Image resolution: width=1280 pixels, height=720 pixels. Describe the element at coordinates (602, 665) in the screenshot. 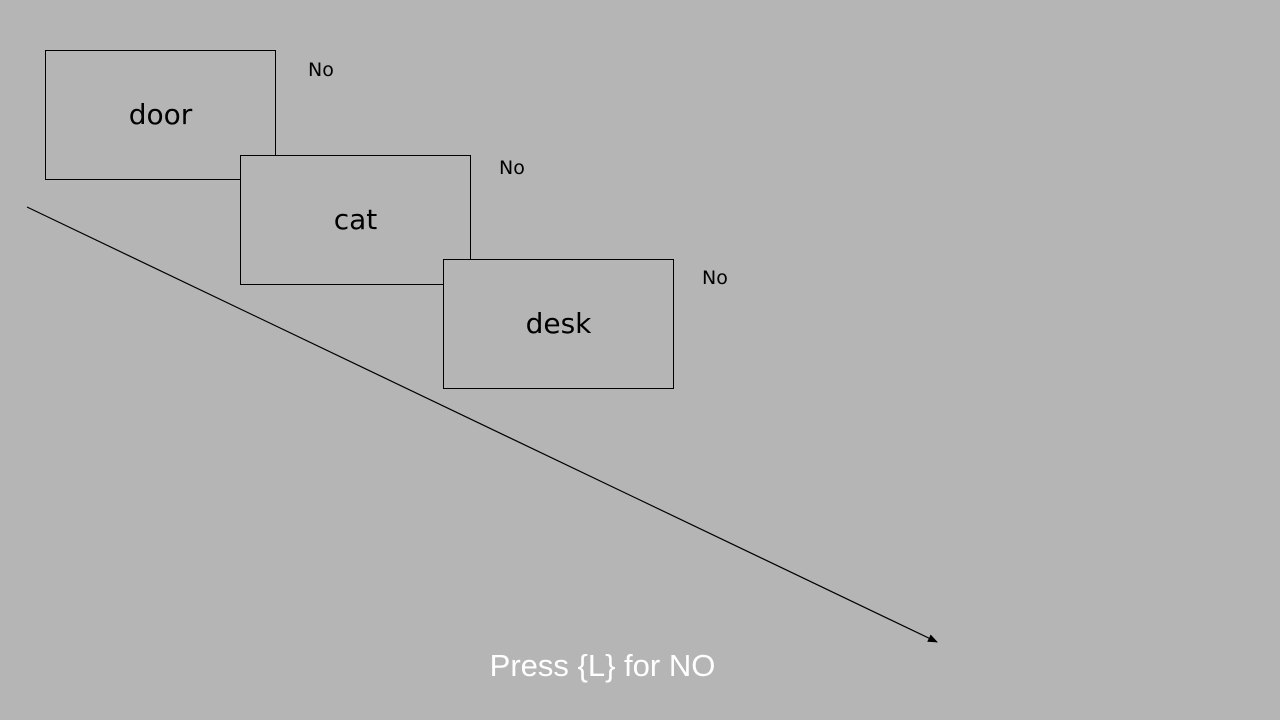

I see `instruction-text: Press {L} for NO` at that location.